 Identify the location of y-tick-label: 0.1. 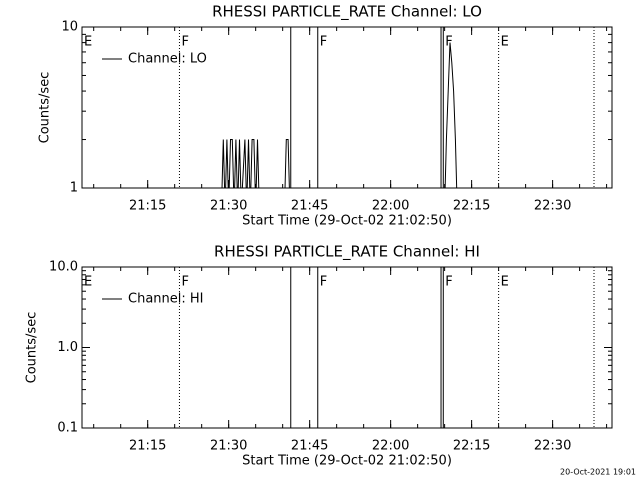
(67, 428).